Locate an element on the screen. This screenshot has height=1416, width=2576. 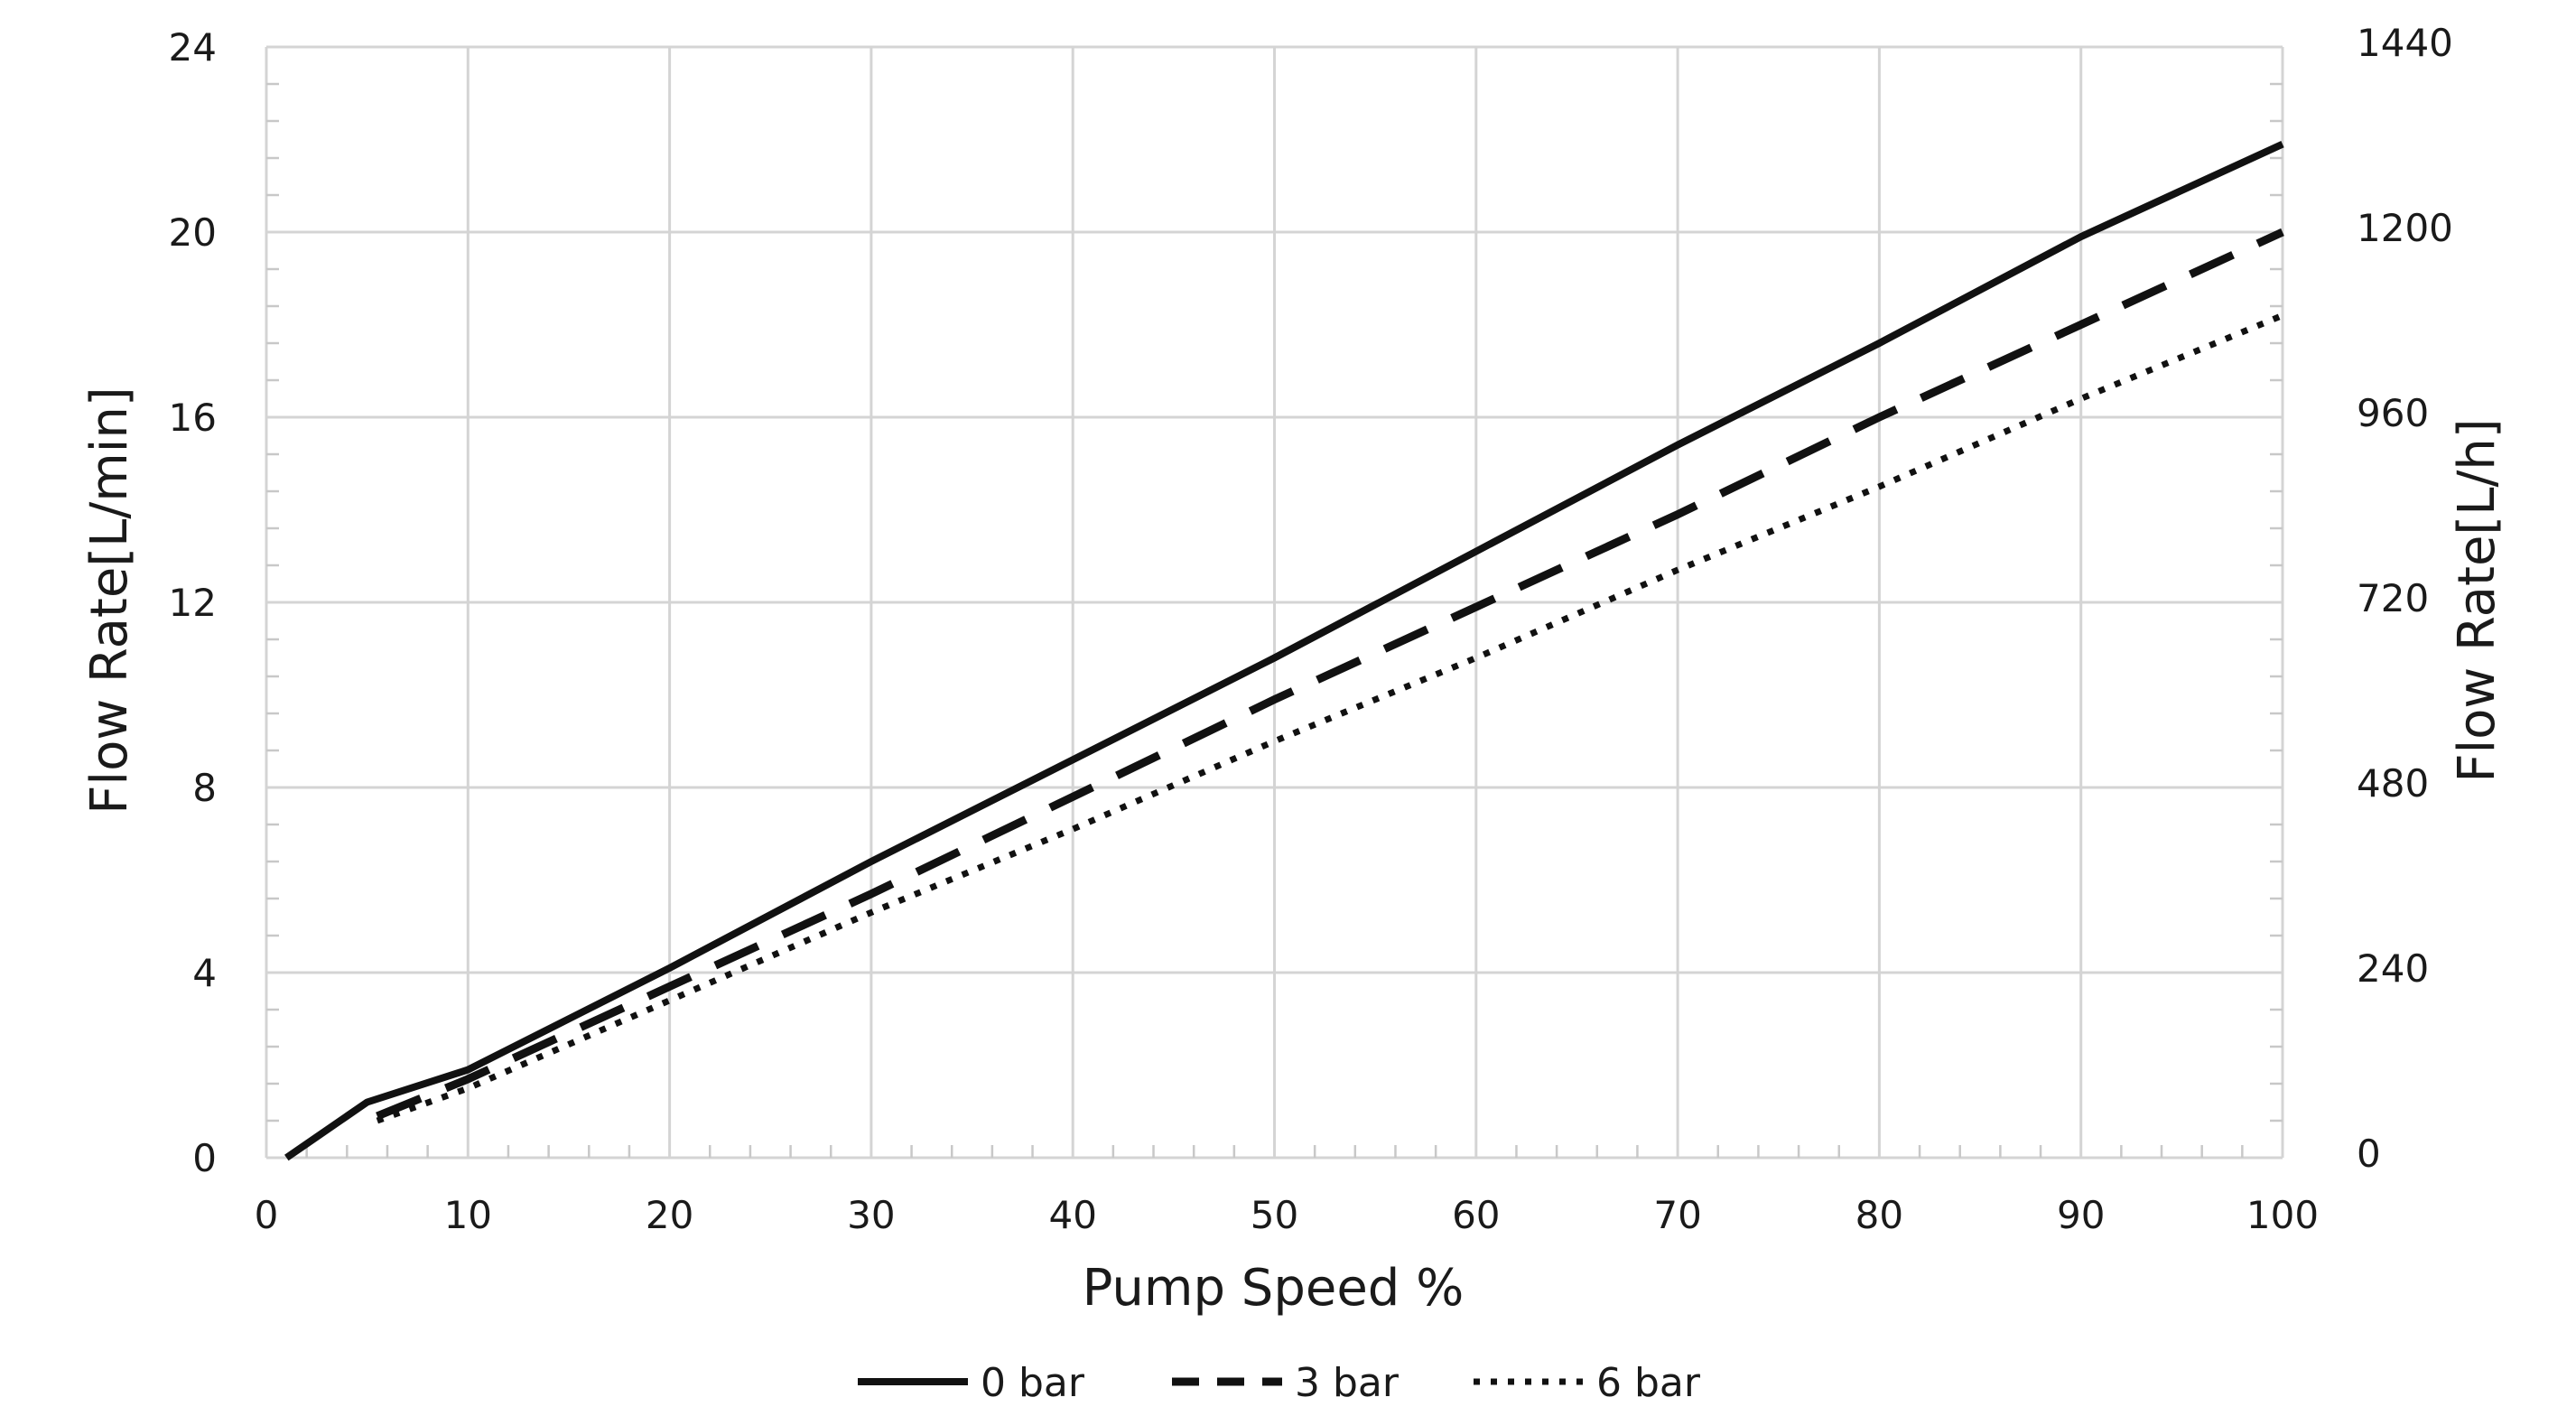
x-tick-label-50: 50 is located at coordinates (1274, 1215).